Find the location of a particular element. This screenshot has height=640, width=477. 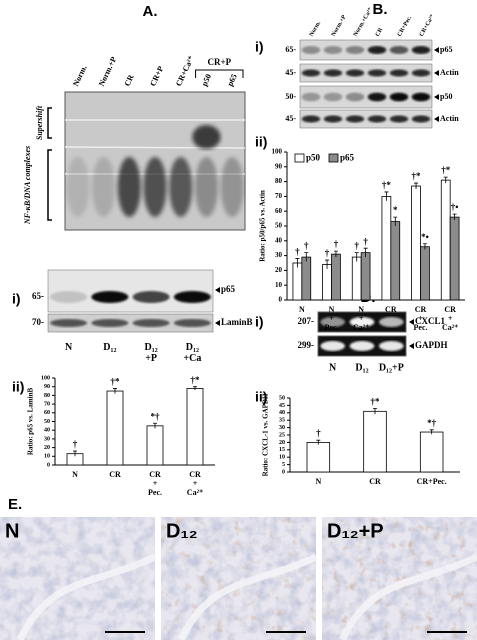

significance-label: *† is located at coordinates (156, 416).